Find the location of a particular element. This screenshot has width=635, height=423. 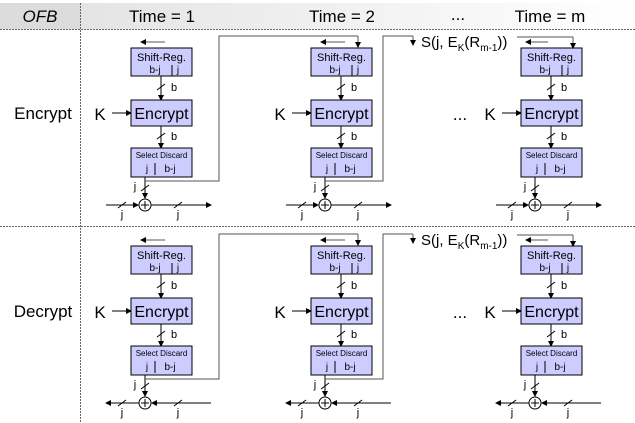

feedback-function-label: S(j, EK(Rm-1)) is located at coordinates (464, 242).